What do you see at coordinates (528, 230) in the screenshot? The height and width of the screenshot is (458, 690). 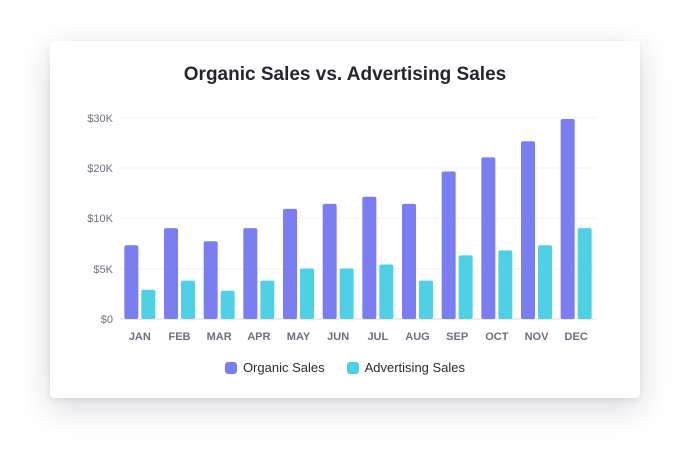 I see `bar-organic-nov` at bounding box center [528, 230].